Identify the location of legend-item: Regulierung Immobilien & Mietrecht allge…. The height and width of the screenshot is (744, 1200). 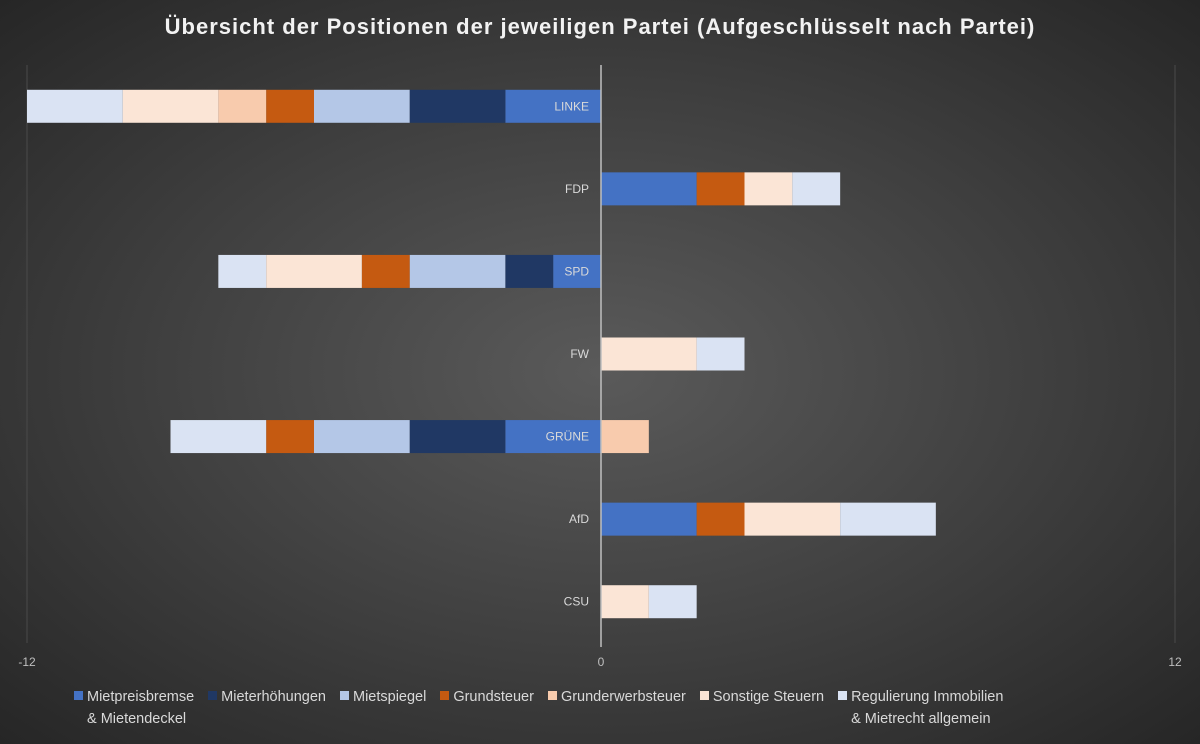
(920, 708).